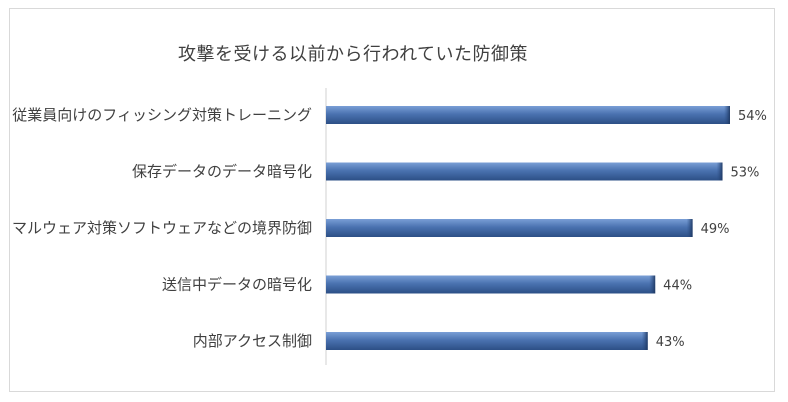 This screenshot has height=402, width=788. Describe the element at coordinates (162, 228) in the screenshot. I see `category-label: マルウェア対策ソフトウェアなどの境界防御` at that location.